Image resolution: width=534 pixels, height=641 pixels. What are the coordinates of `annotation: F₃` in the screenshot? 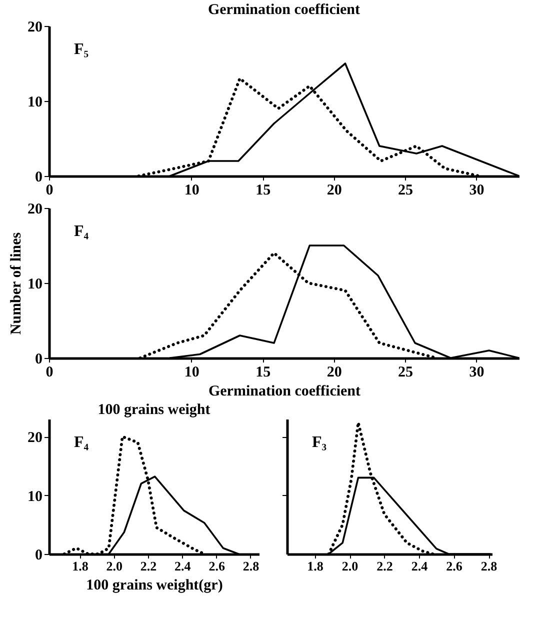 It's located at (319, 442).